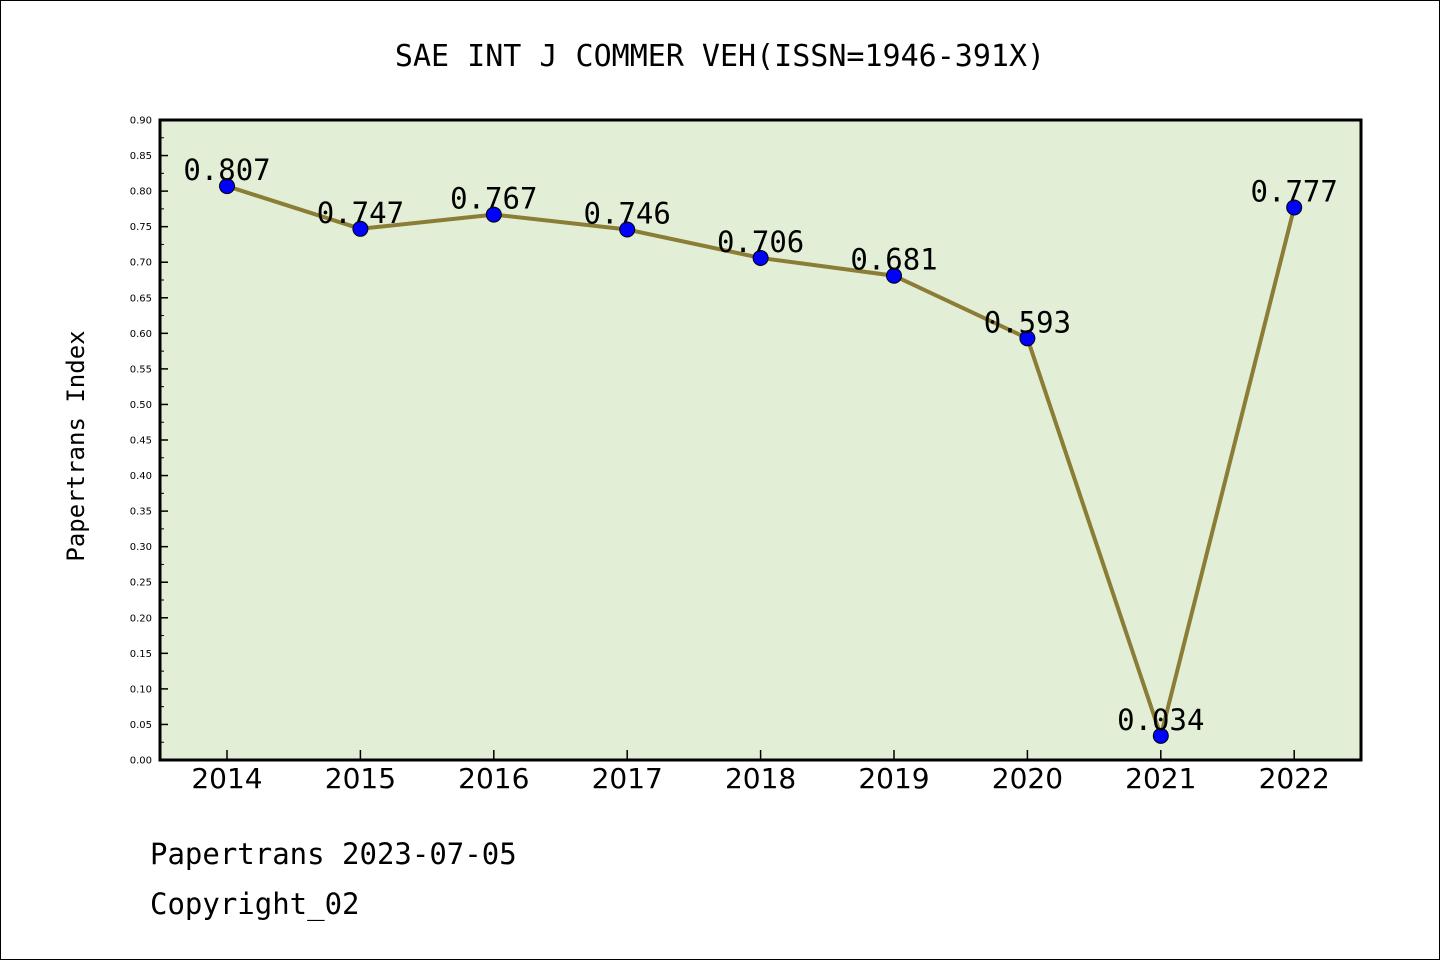 Image resolution: width=1440 pixels, height=960 pixels. What do you see at coordinates (76, 445) in the screenshot?
I see `y-axis-label: Papertrans Index` at bounding box center [76, 445].